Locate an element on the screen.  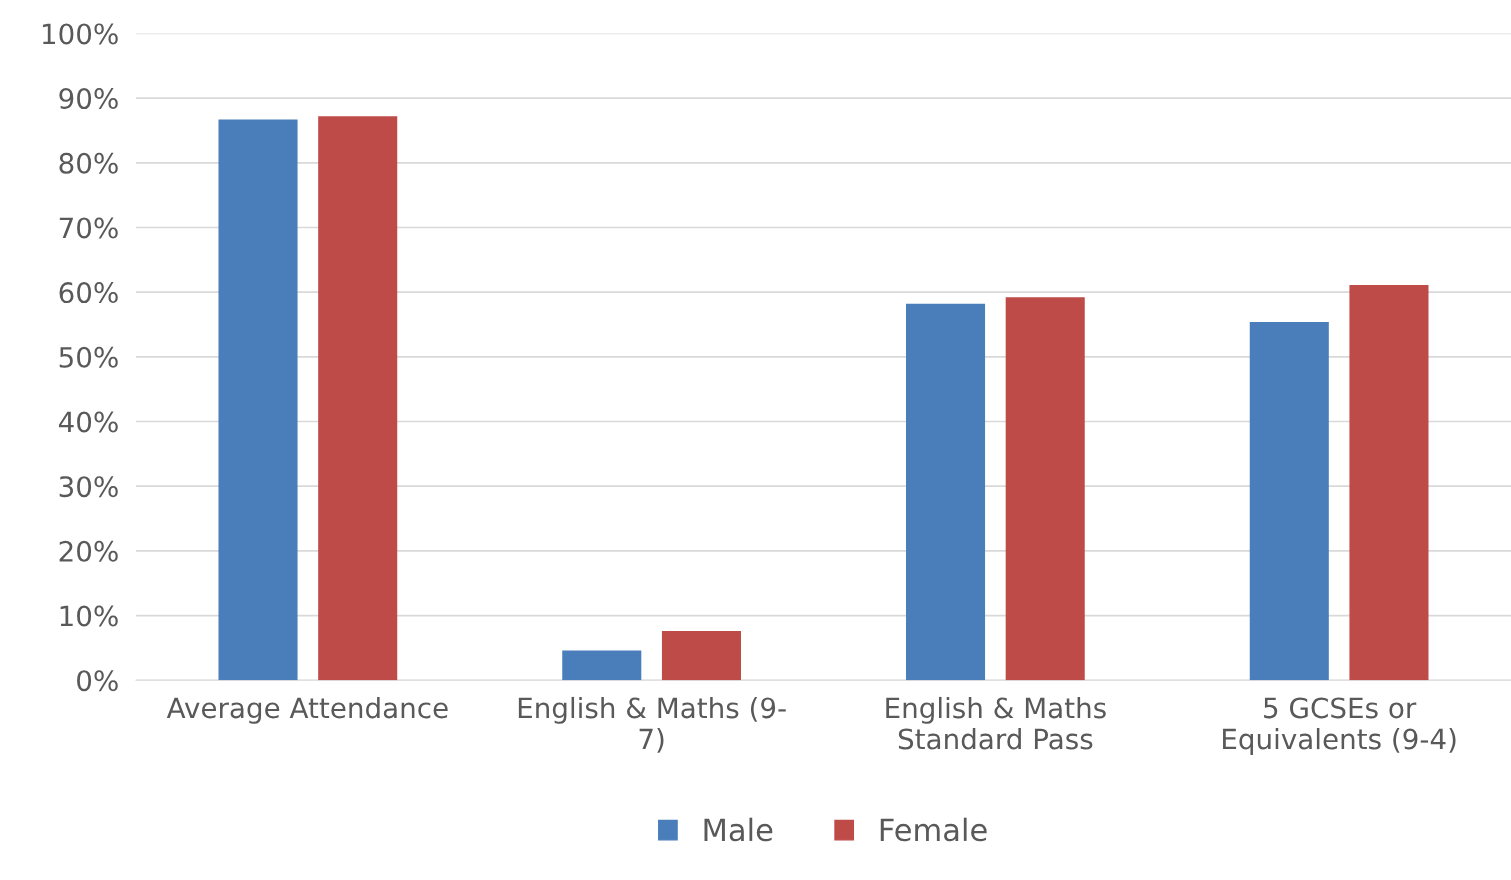
y-tick-label: 30% is located at coordinates (88, 487).